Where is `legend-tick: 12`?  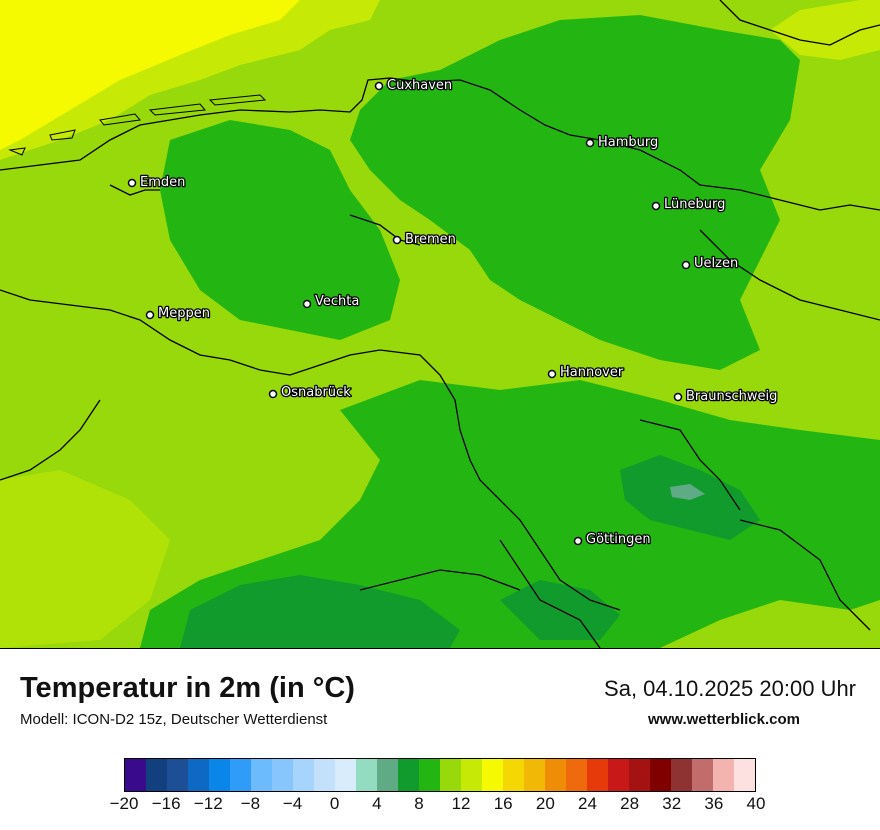
legend-tick: 12 is located at coordinates (461, 803).